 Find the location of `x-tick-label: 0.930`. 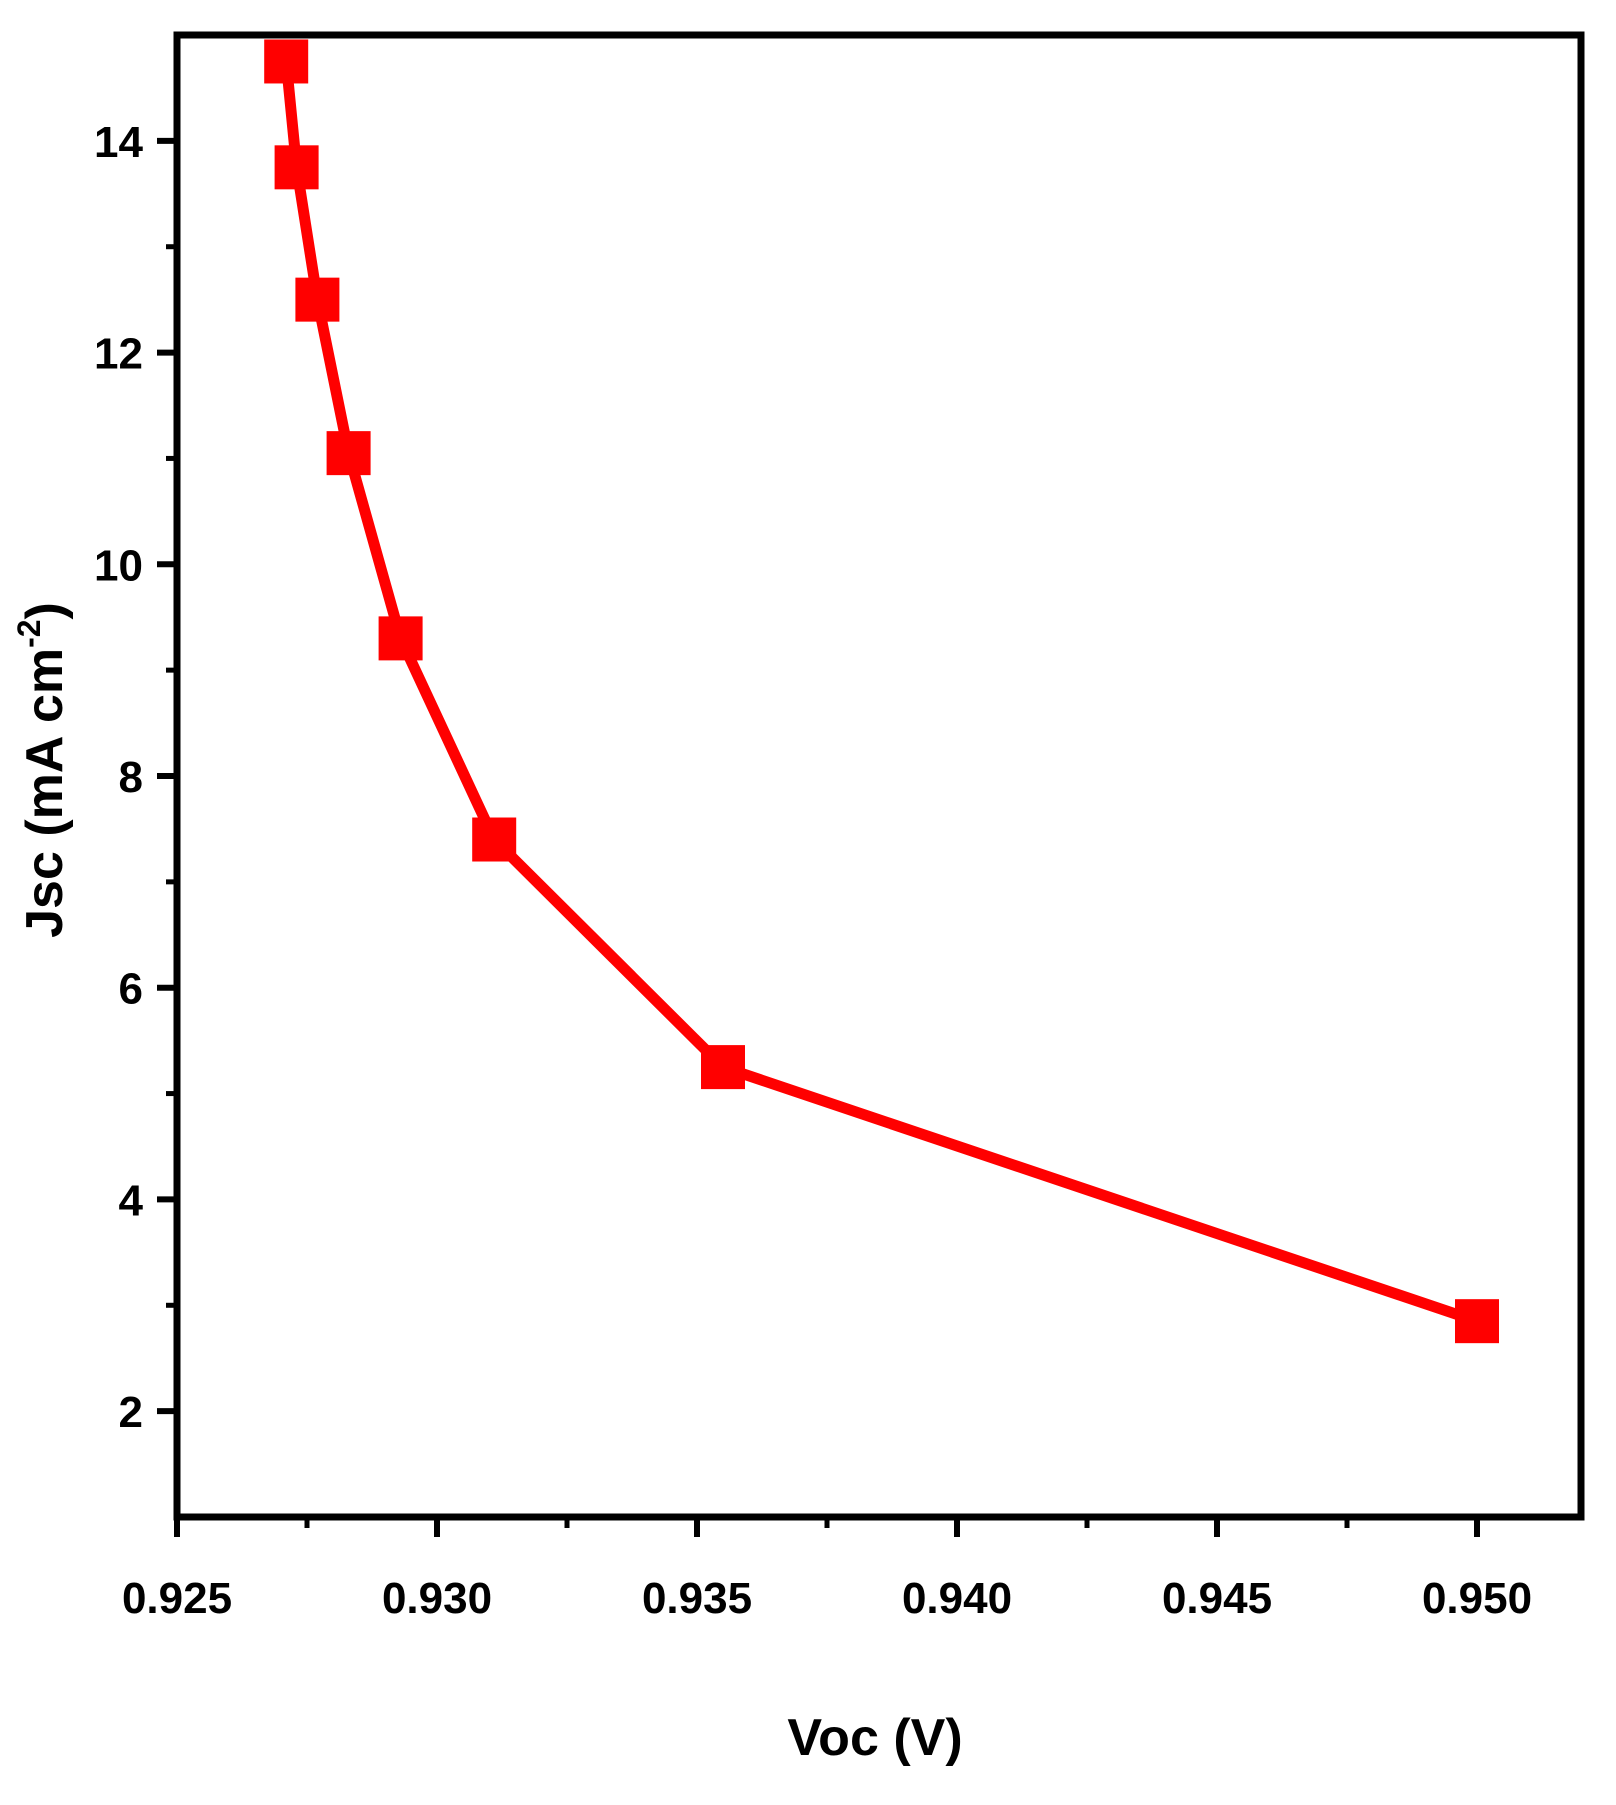

x-tick-label: 0.930 is located at coordinates (437, 1598).